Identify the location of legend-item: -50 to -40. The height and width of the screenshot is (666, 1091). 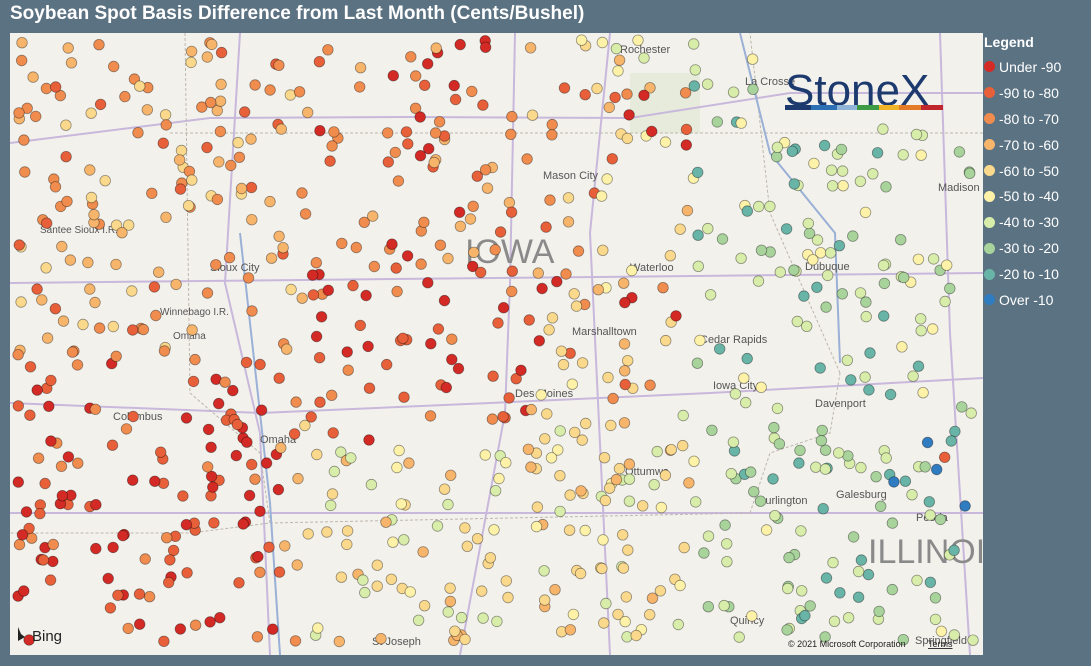
(1022, 196).